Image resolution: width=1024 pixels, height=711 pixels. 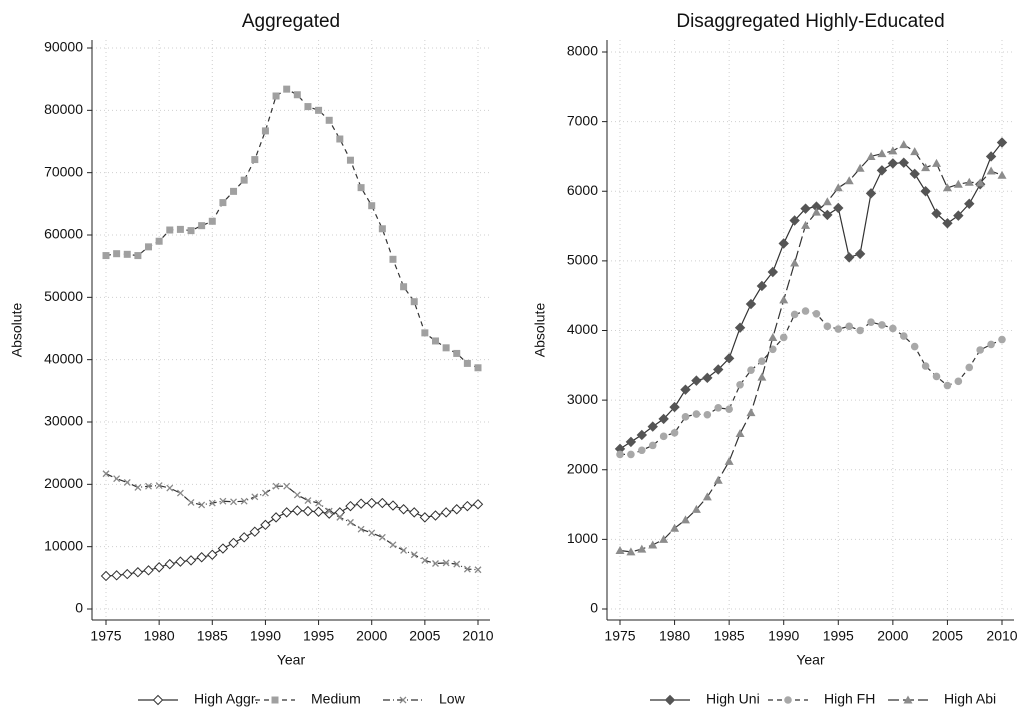 What do you see at coordinates (159, 636) in the screenshot?
I see `x-tick-label: 1980` at bounding box center [159, 636].